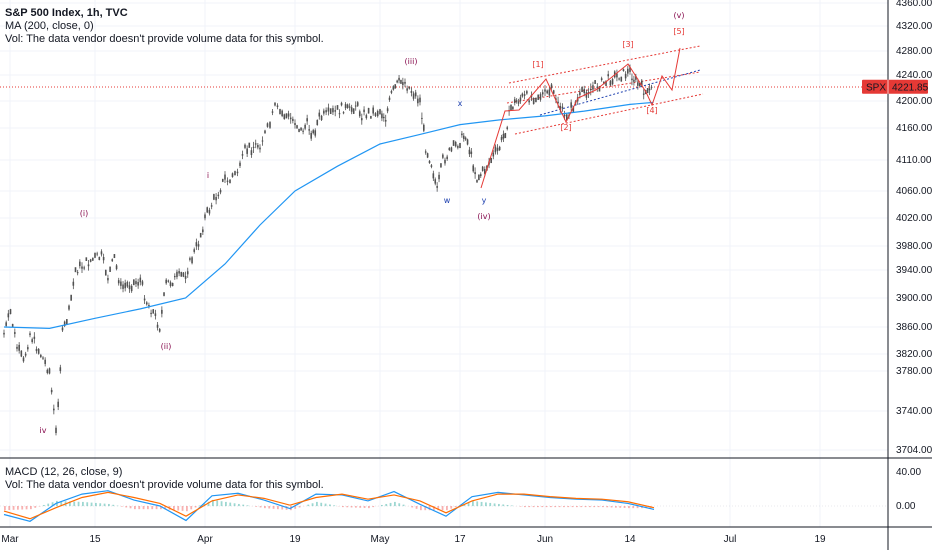 This screenshot has width=932, height=550. I want to click on y-tick-label: 4280.00, so click(914, 51).